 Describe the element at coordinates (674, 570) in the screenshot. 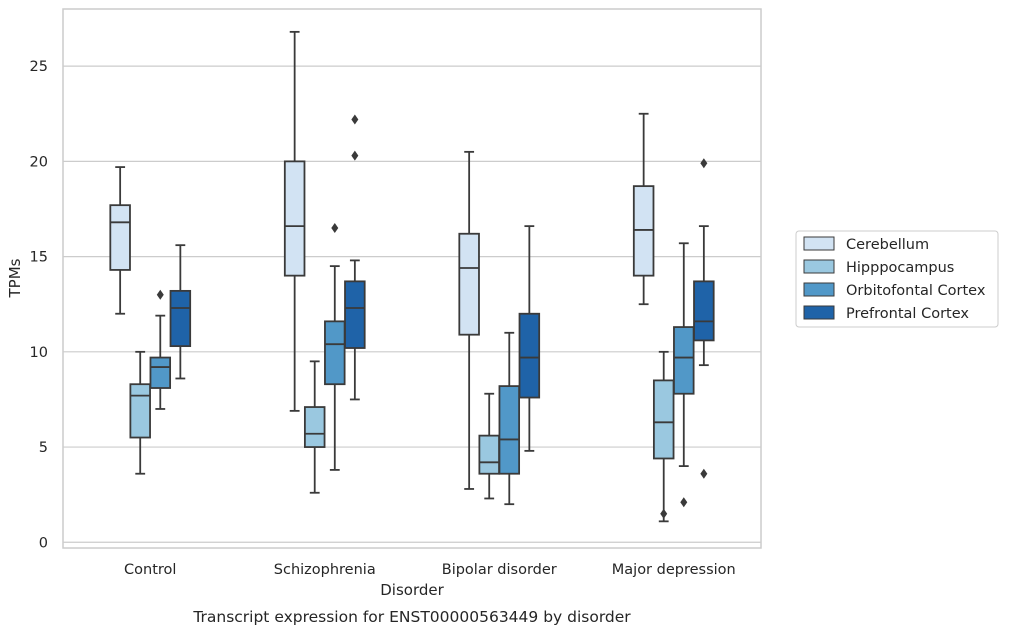

I see `x-tick-label: Major depression` at that location.